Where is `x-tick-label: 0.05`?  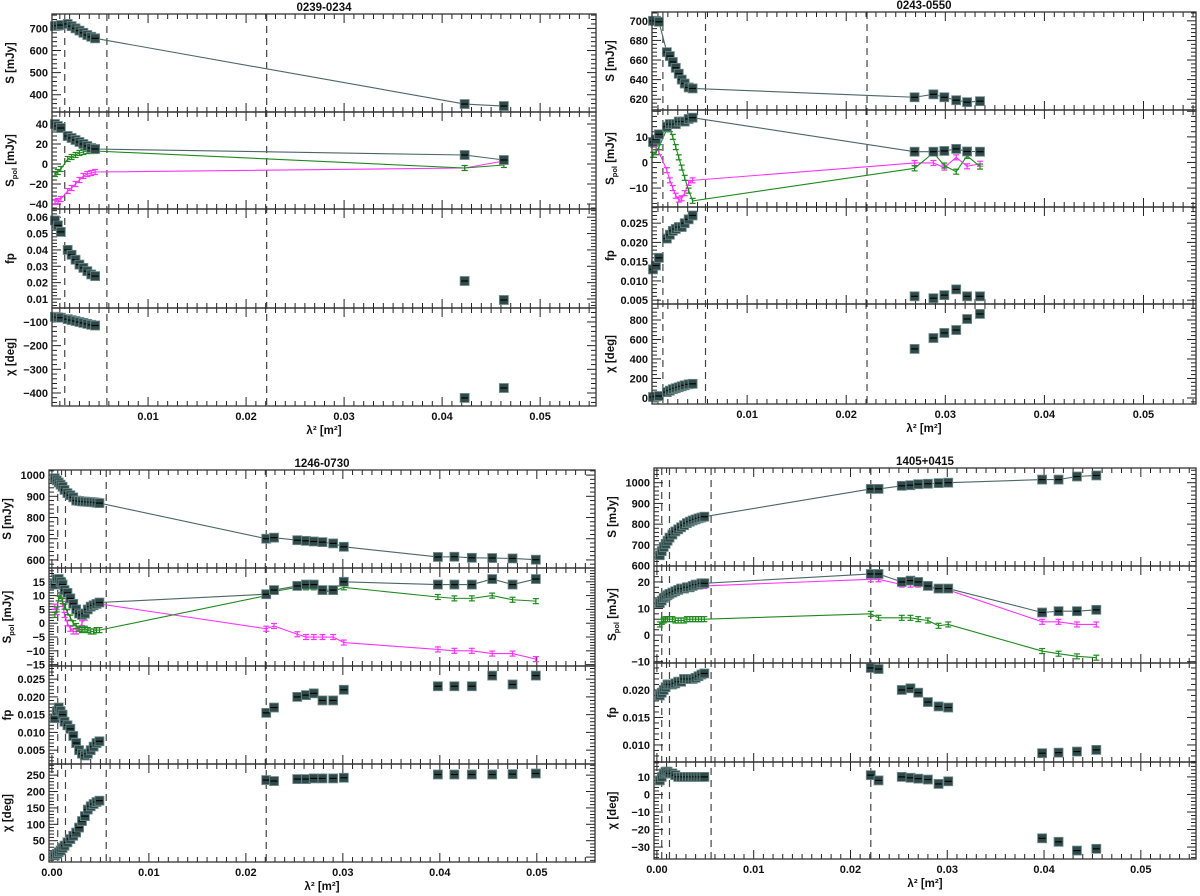 x-tick-label: 0.05 is located at coordinates (1140, 870).